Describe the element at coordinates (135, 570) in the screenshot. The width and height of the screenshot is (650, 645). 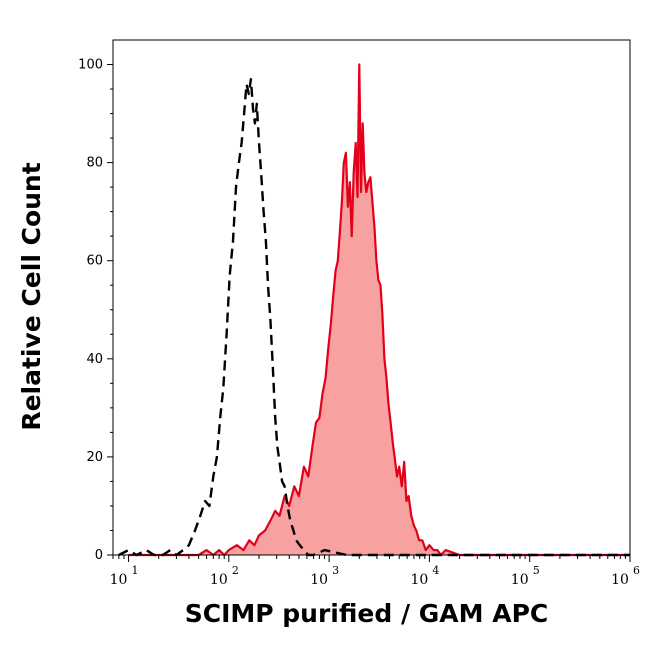
I see `x-tick-exponent: 1` at that location.